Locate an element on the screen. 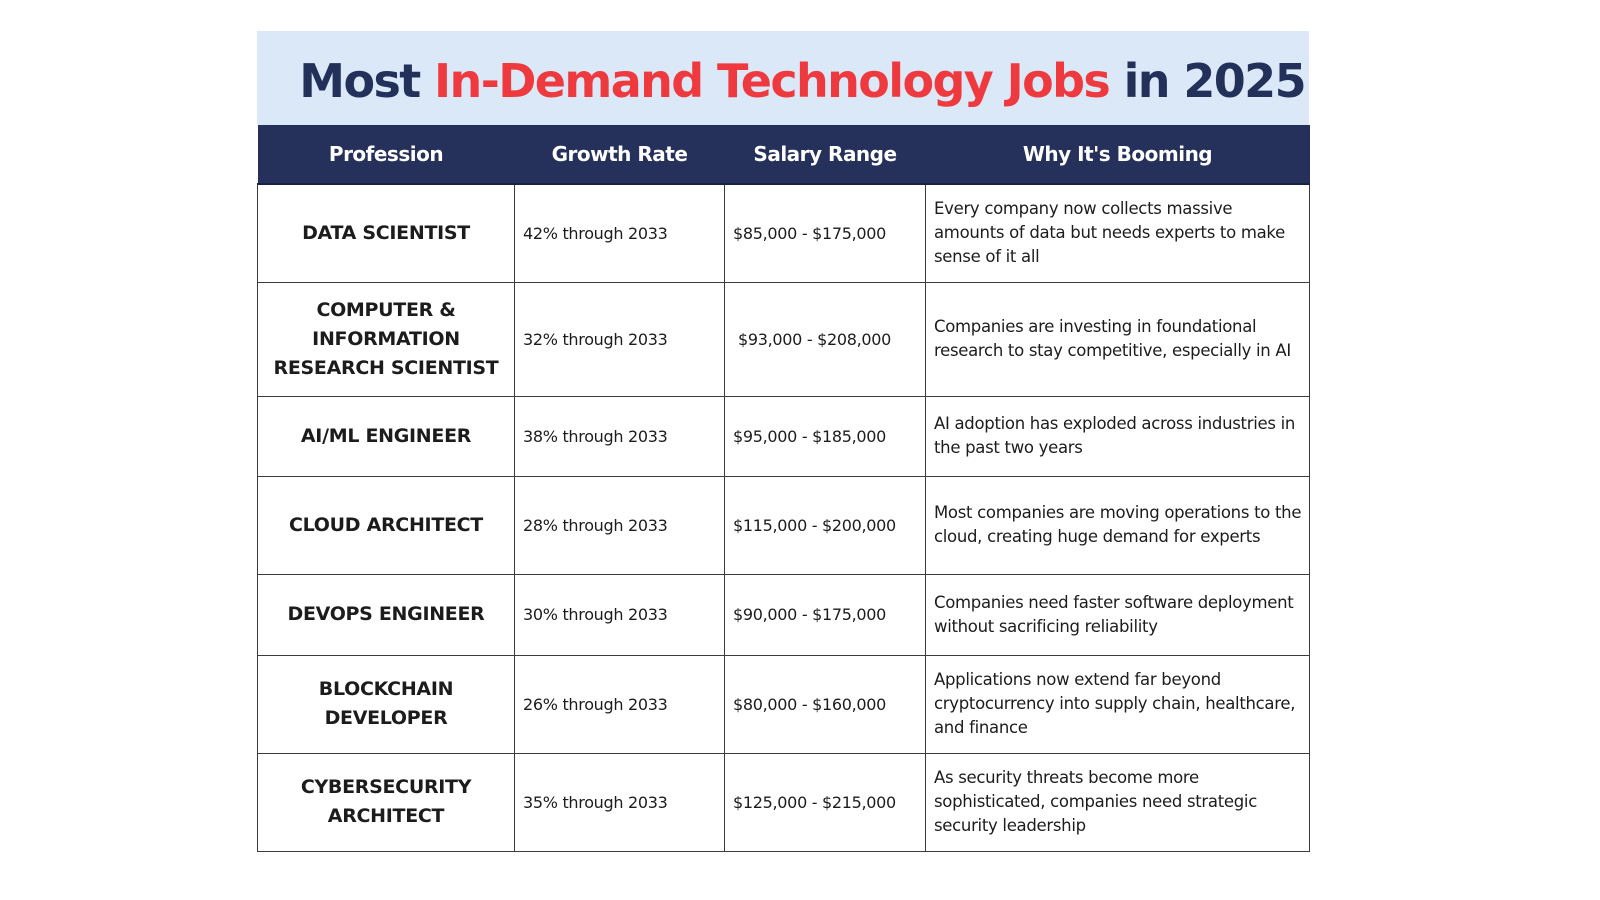 The width and height of the screenshot is (1600, 900). growth-rate-cell: 28% through 2033 is located at coordinates (619, 525).